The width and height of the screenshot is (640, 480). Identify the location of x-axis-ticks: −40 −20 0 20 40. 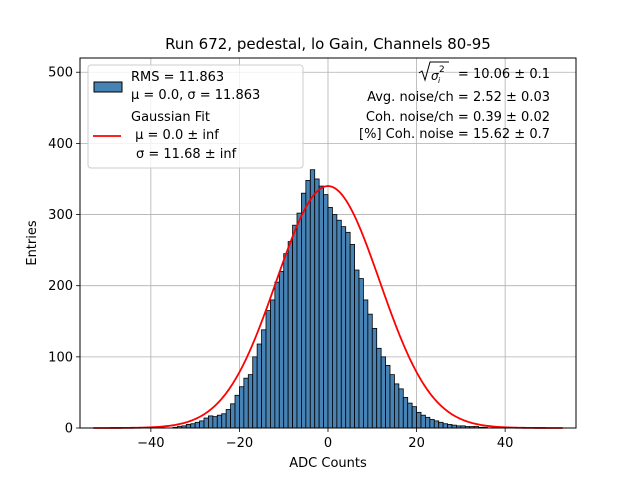
(325, 439).